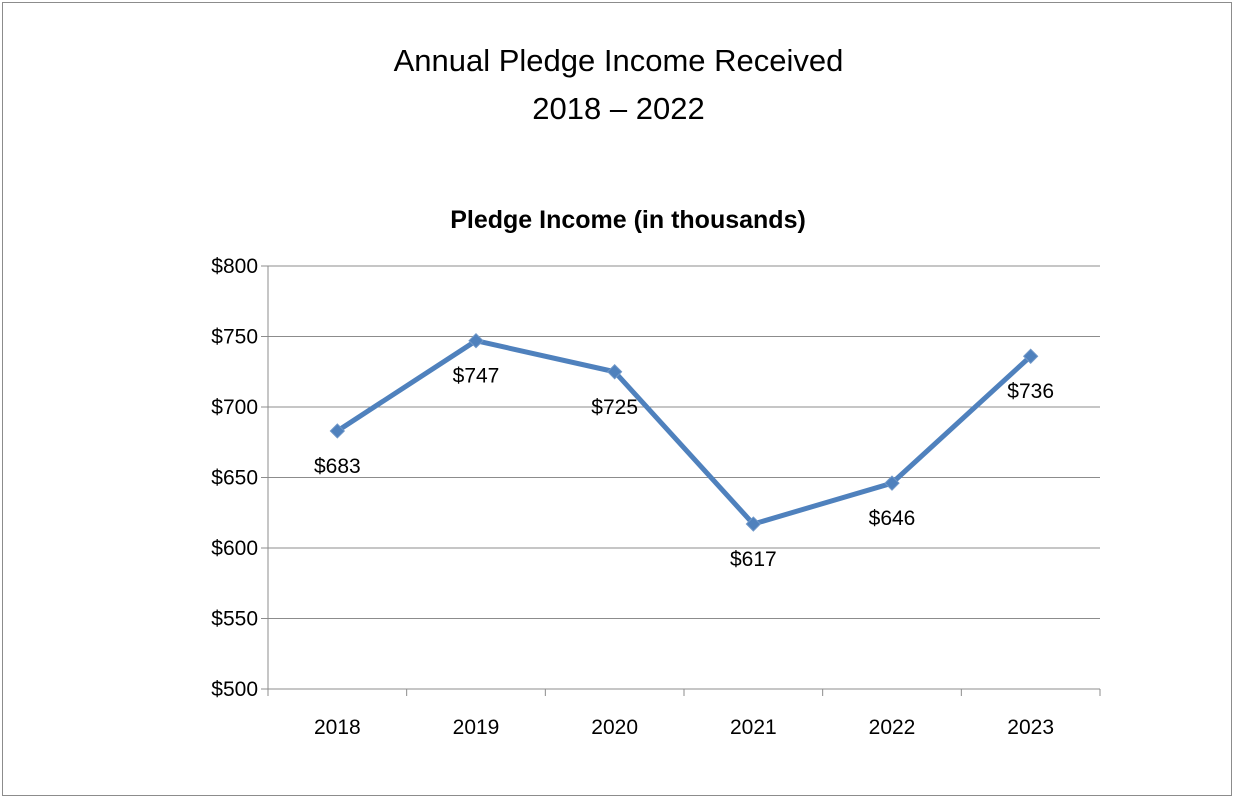 The width and height of the screenshot is (1237, 801). Describe the element at coordinates (614, 407) in the screenshot. I see `data-label: $725` at that location.